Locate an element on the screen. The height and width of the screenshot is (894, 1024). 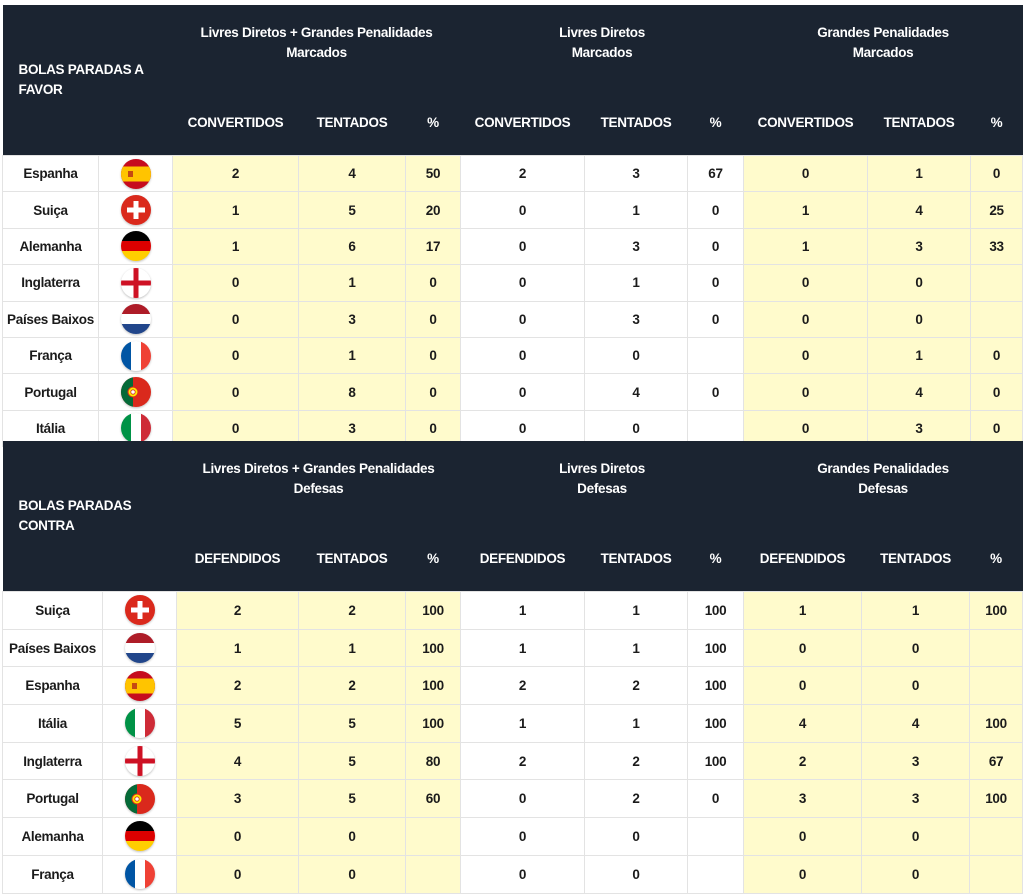
stat-cell: 6 is located at coordinates (352, 246).